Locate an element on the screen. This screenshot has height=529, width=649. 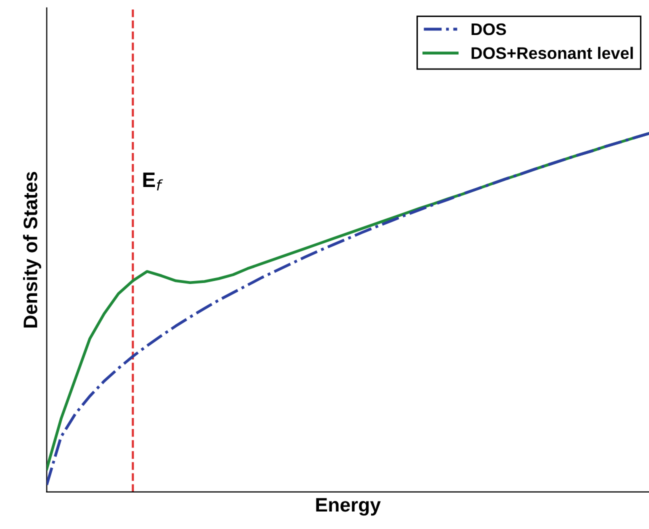
y-axis-title: Density of States is located at coordinates (32, 250).